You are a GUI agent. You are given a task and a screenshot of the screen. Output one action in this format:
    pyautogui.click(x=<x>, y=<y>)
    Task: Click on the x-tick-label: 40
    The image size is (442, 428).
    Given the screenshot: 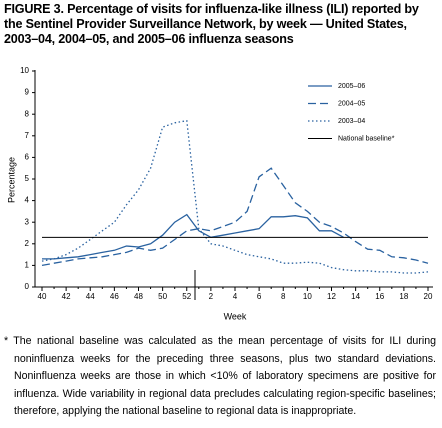 What is the action you would take?
    pyautogui.click(x=42, y=296)
    